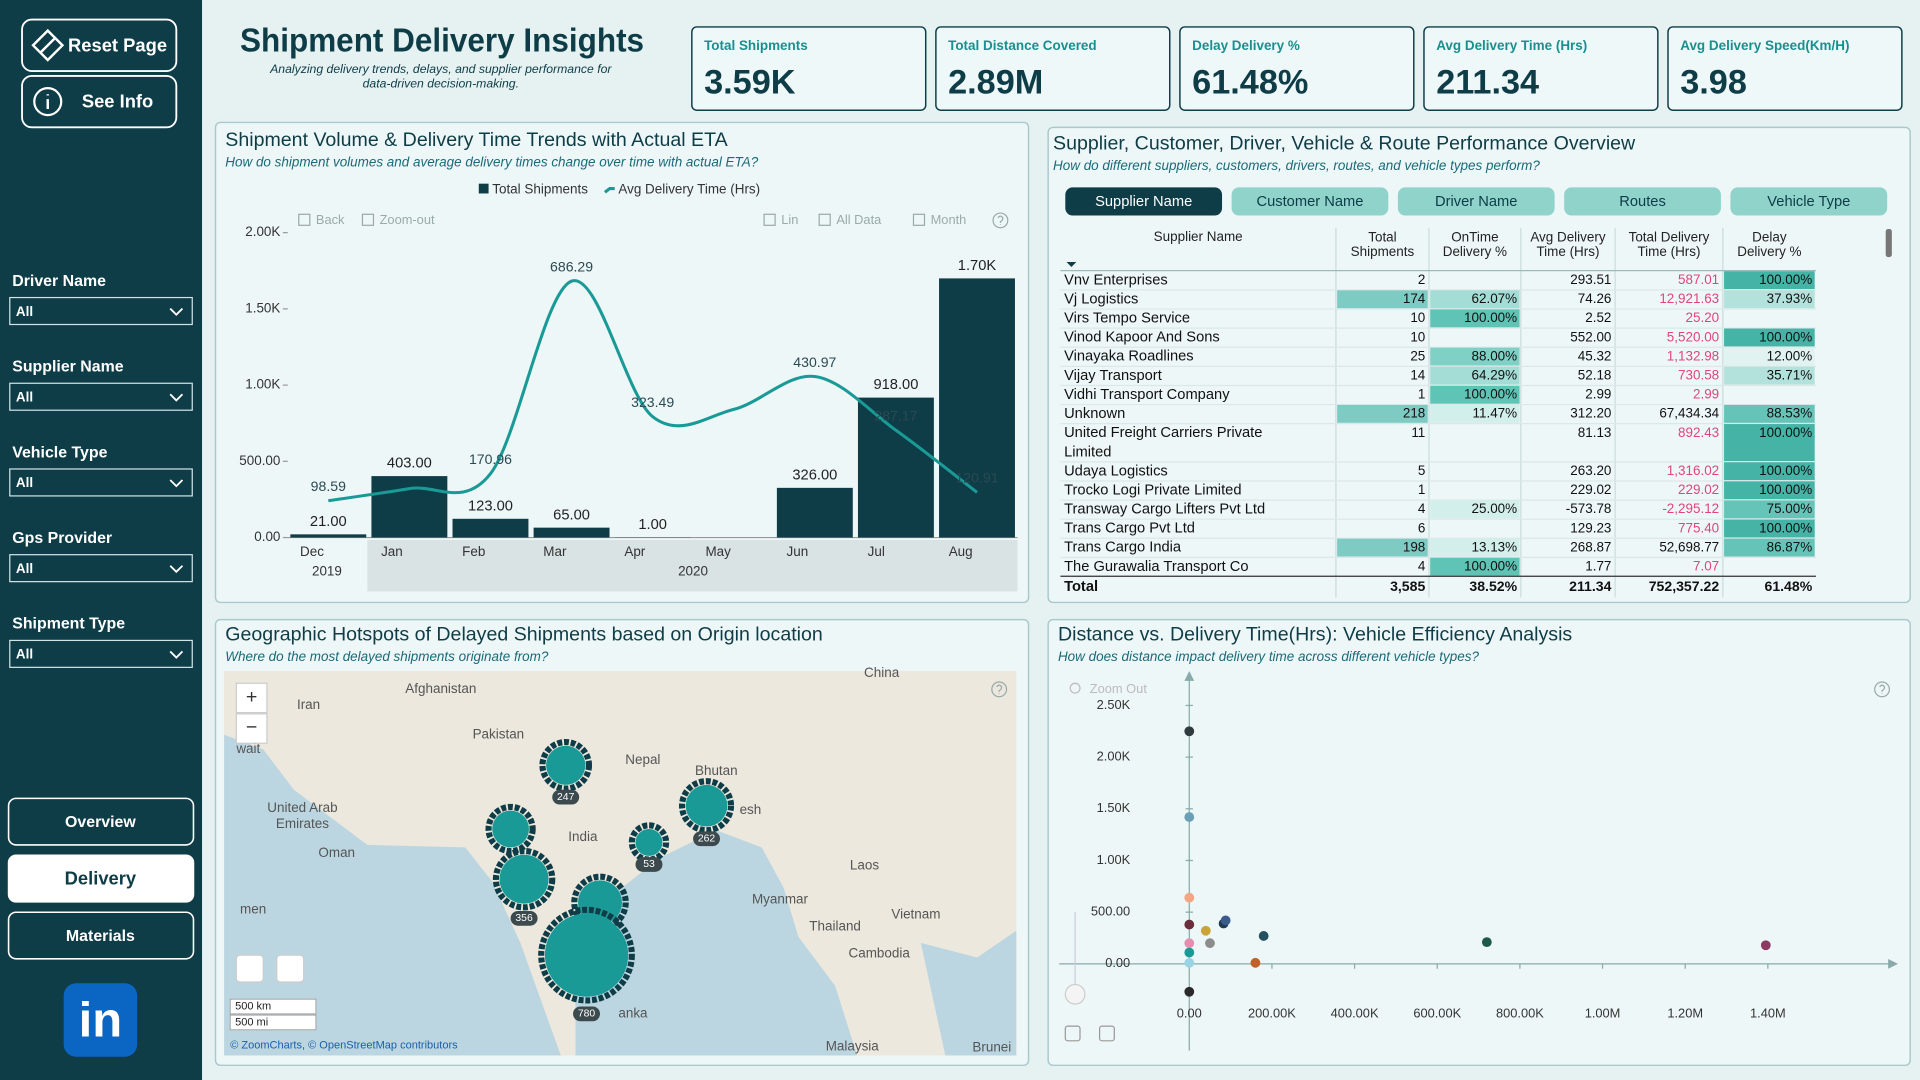  Describe the element at coordinates (756, 45) in the screenshot. I see `kpi-label: Total Shipments` at that location.